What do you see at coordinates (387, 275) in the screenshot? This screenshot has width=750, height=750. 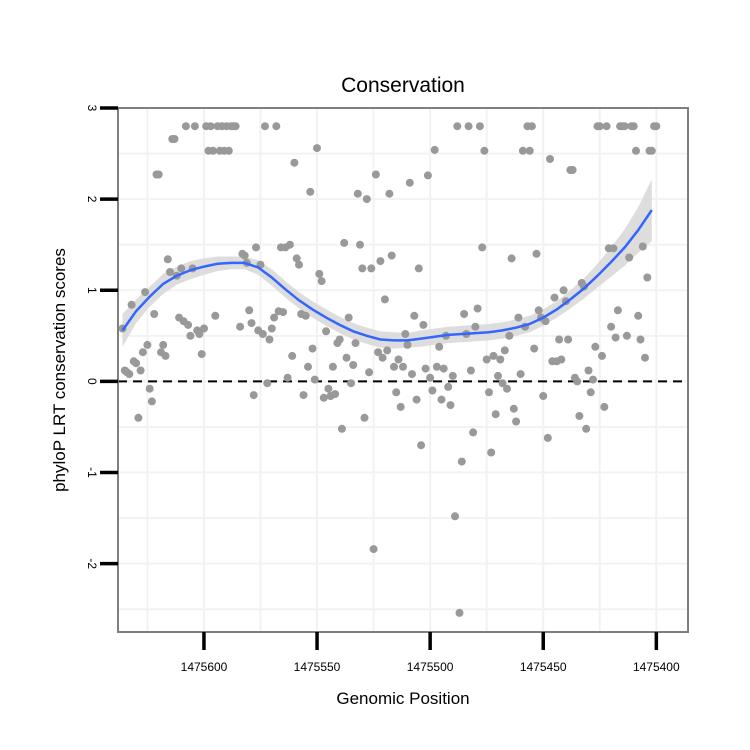 I see `smooth-trend-line` at bounding box center [387, 275].